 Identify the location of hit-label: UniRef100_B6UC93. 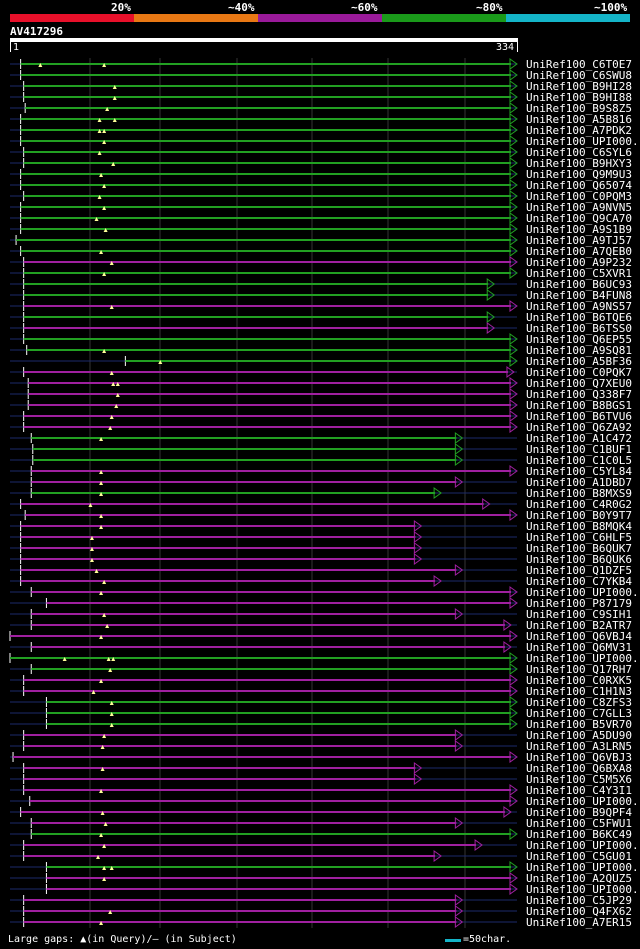
(579, 284).